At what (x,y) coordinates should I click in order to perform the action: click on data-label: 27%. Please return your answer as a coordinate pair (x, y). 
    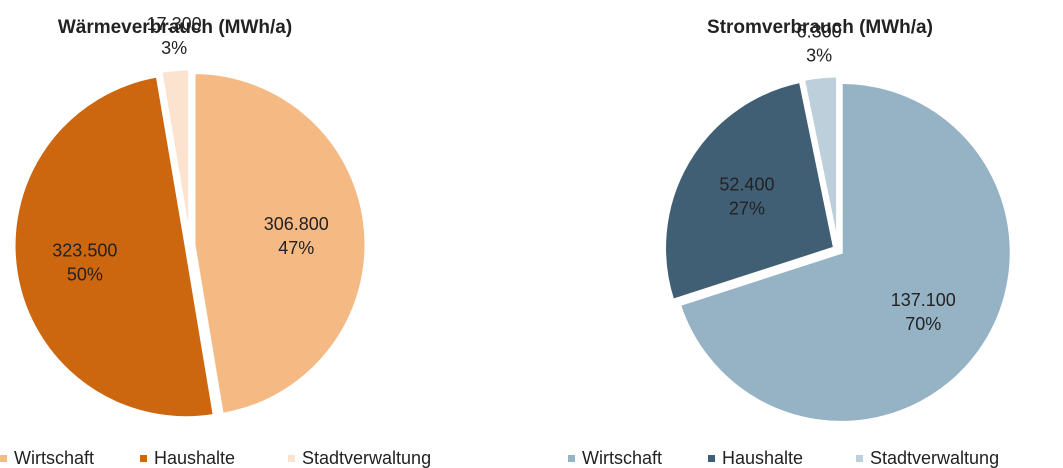
    Looking at the image, I should click on (747, 209).